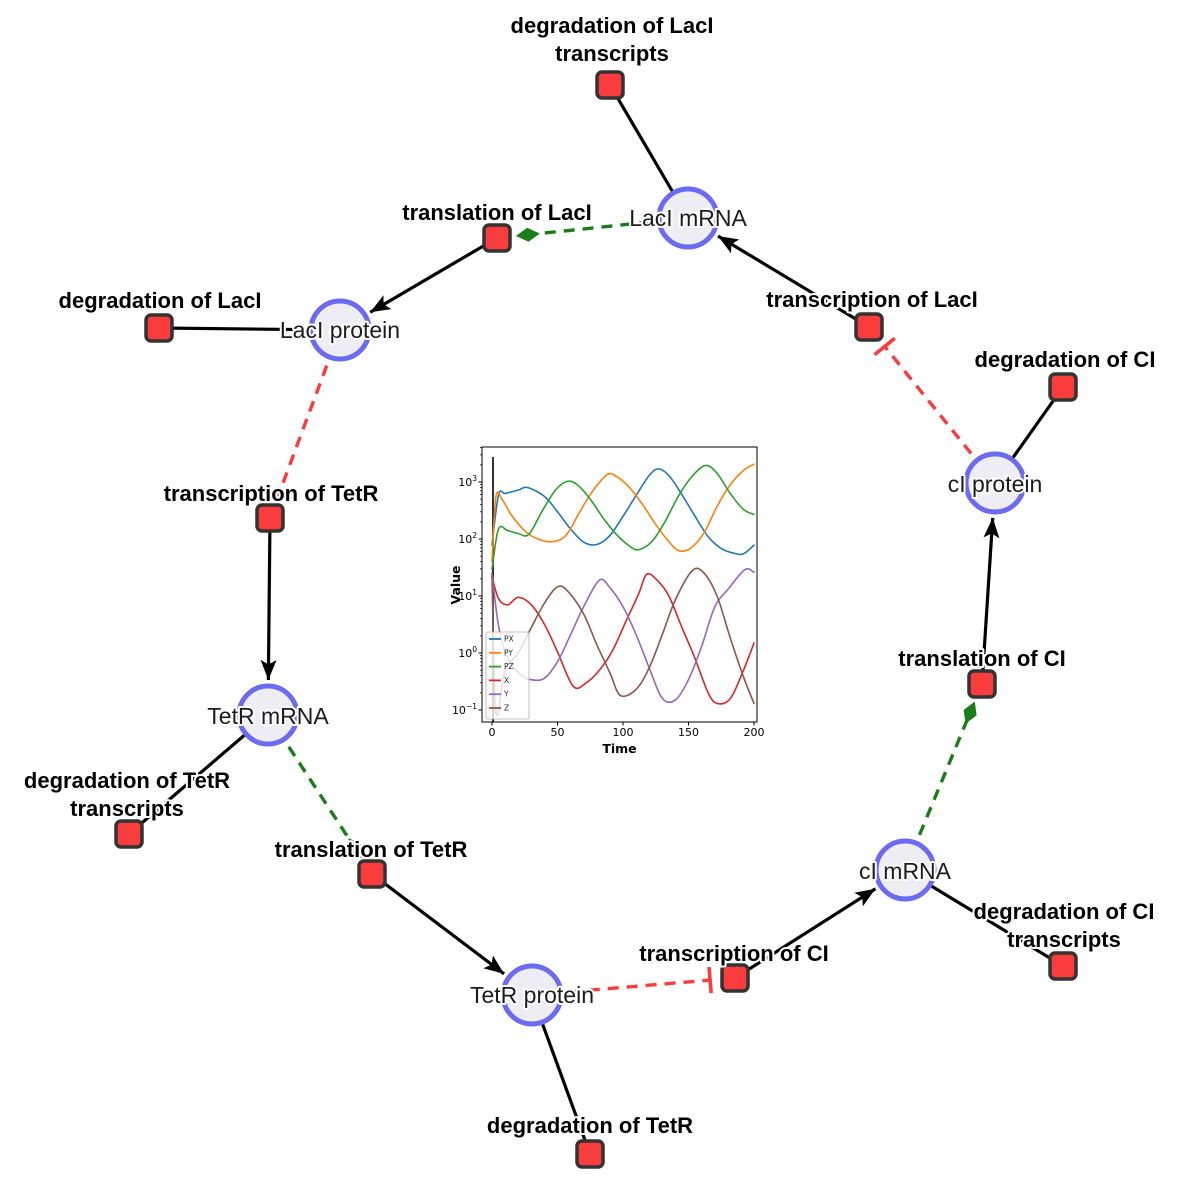 The width and height of the screenshot is (1189, 1200). I want to click on reaction-label-translation-laci: translation of LacI, so click(496, 212).